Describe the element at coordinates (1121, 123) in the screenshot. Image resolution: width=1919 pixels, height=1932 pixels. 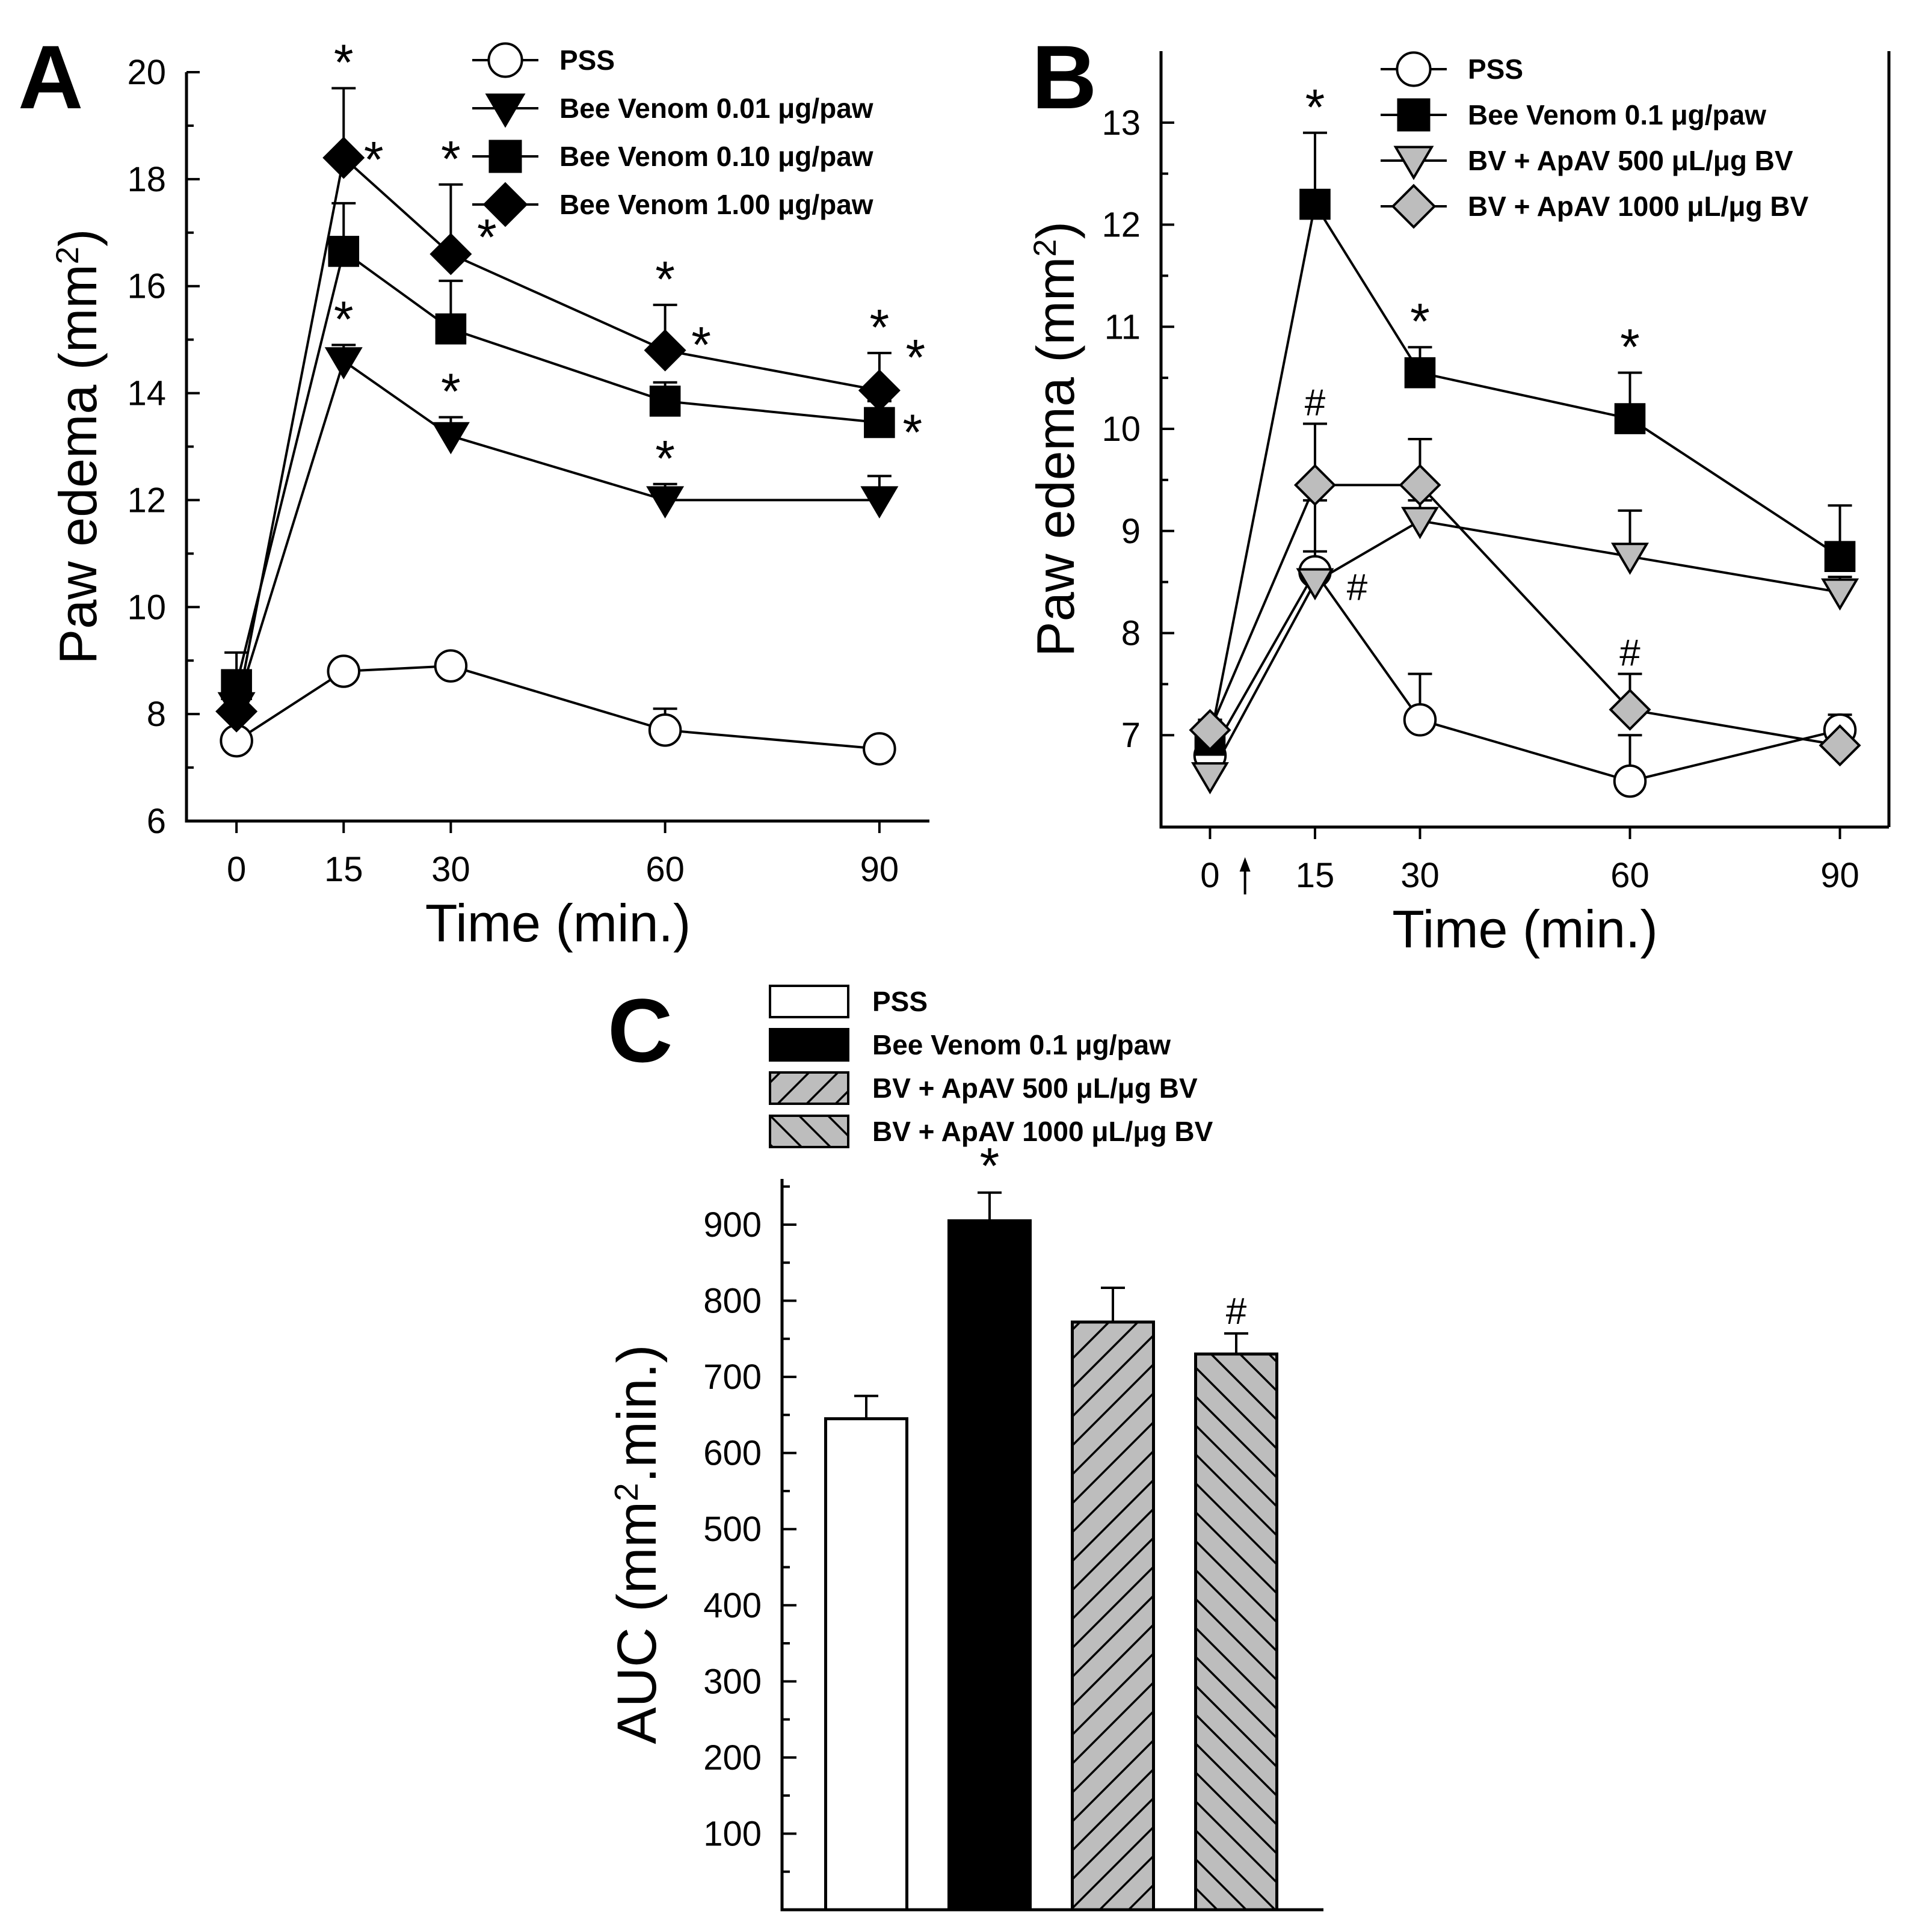
I see `panel-b-ytick-label: 13` at that location.